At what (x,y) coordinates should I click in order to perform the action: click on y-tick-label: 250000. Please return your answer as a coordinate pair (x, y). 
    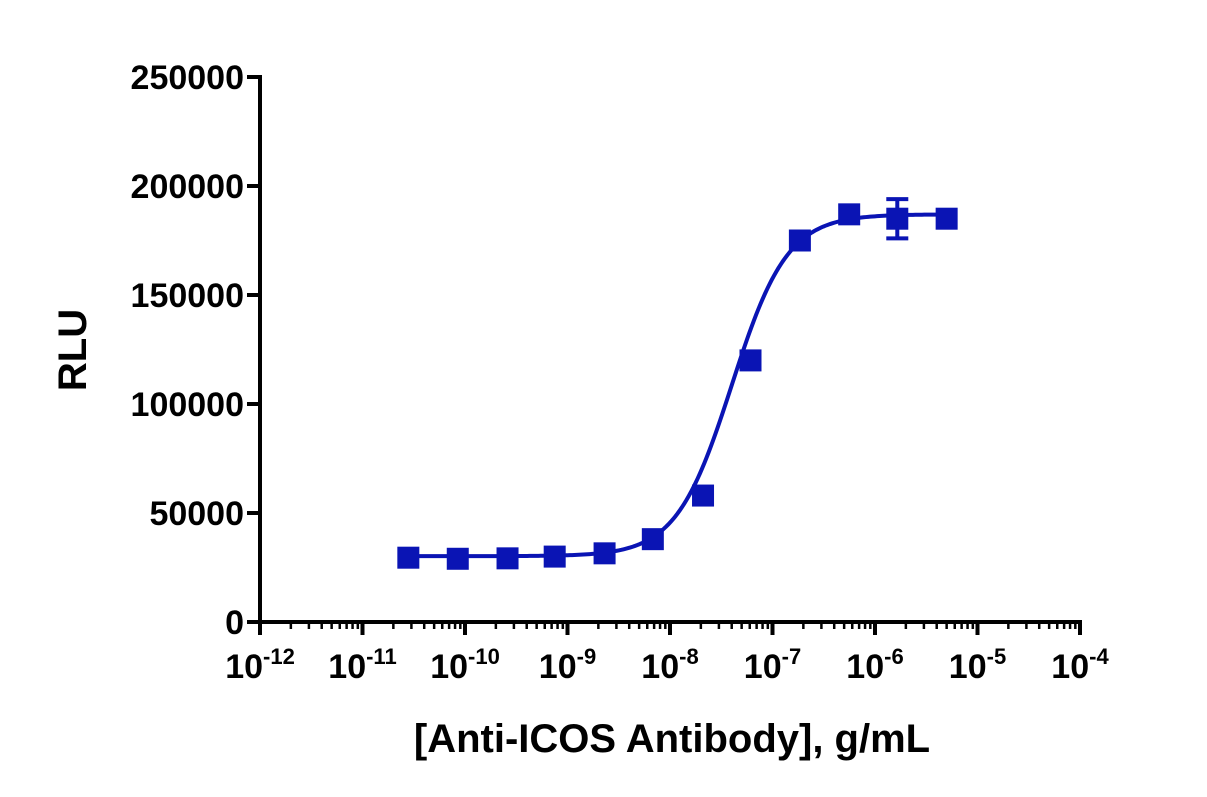
    Looking at the image, I should click on (187, 78).